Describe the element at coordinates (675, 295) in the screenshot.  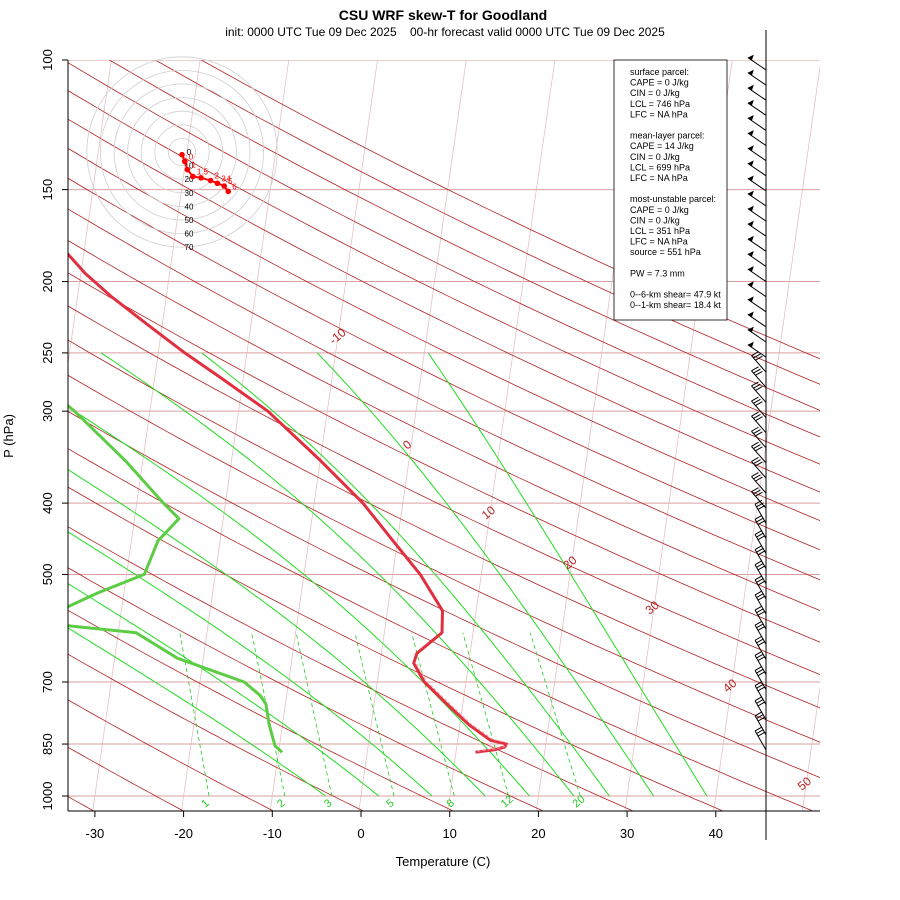
I see `info-box-line: 0--6-km shear= 47.9 kt` at that location.